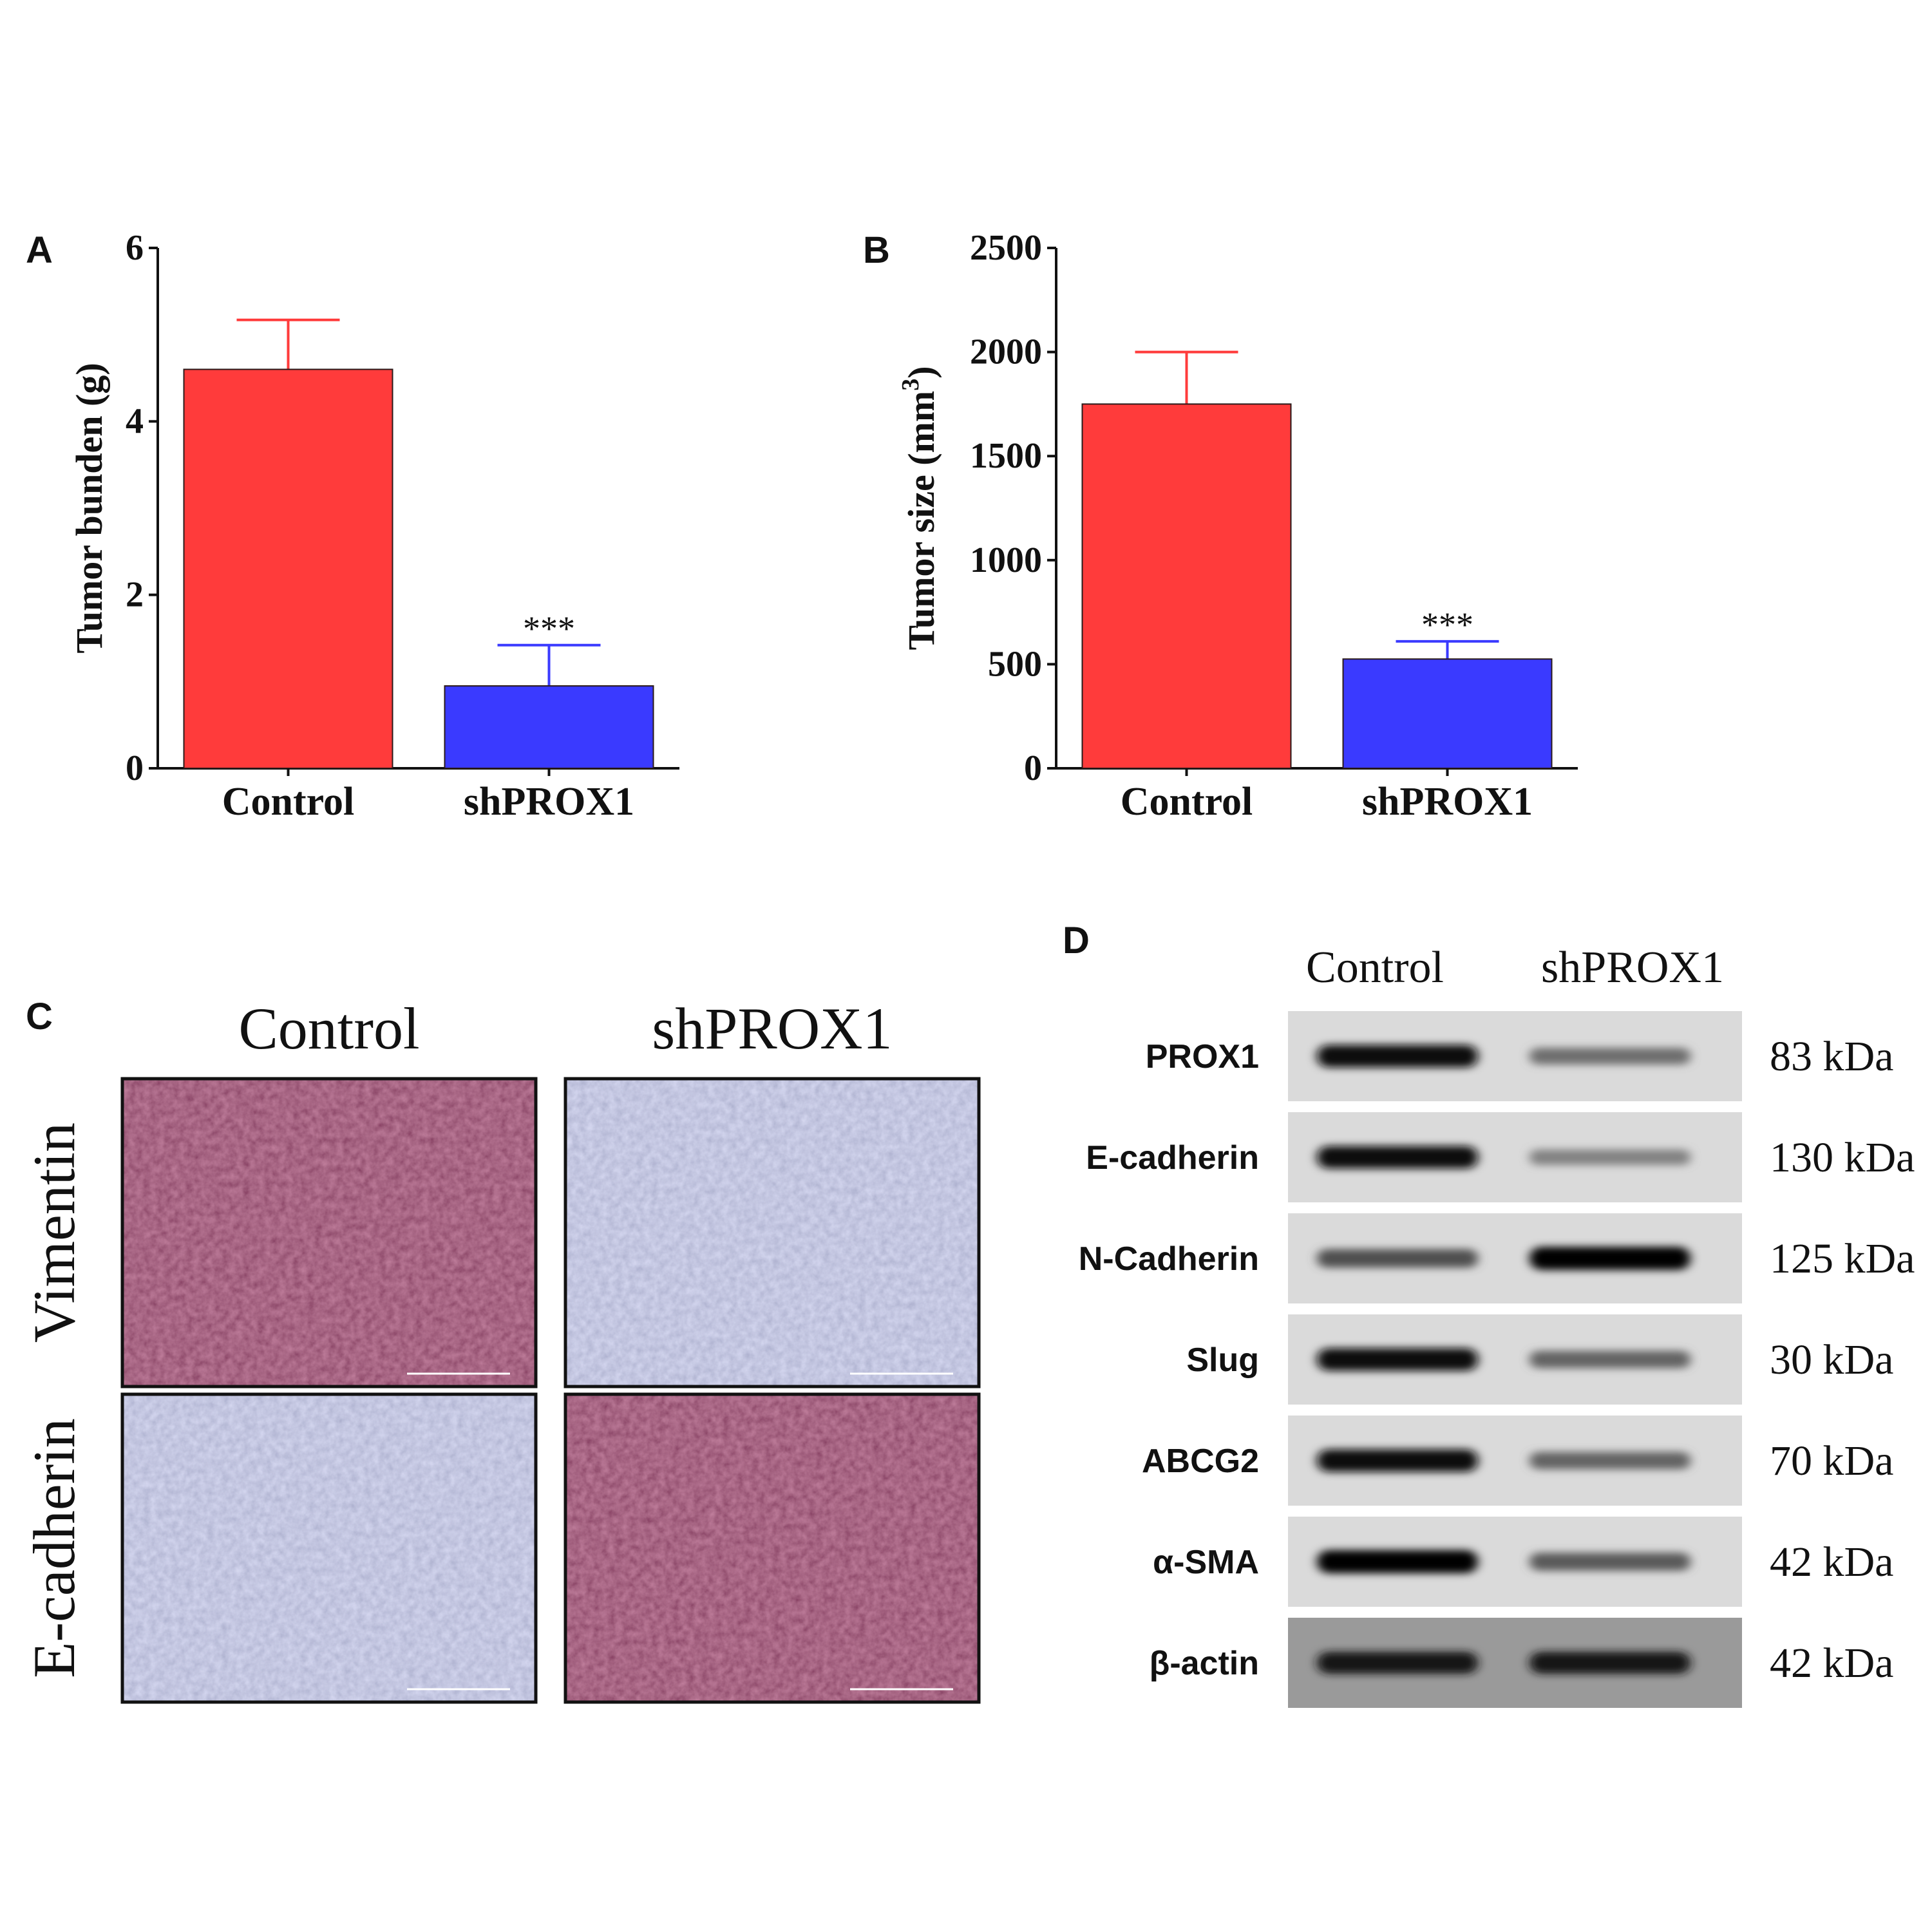  Describe the element at coordinates (1523, 1562) in the screenshot. I see `blot-row-6: α-SMA 42 kDa` at that location.